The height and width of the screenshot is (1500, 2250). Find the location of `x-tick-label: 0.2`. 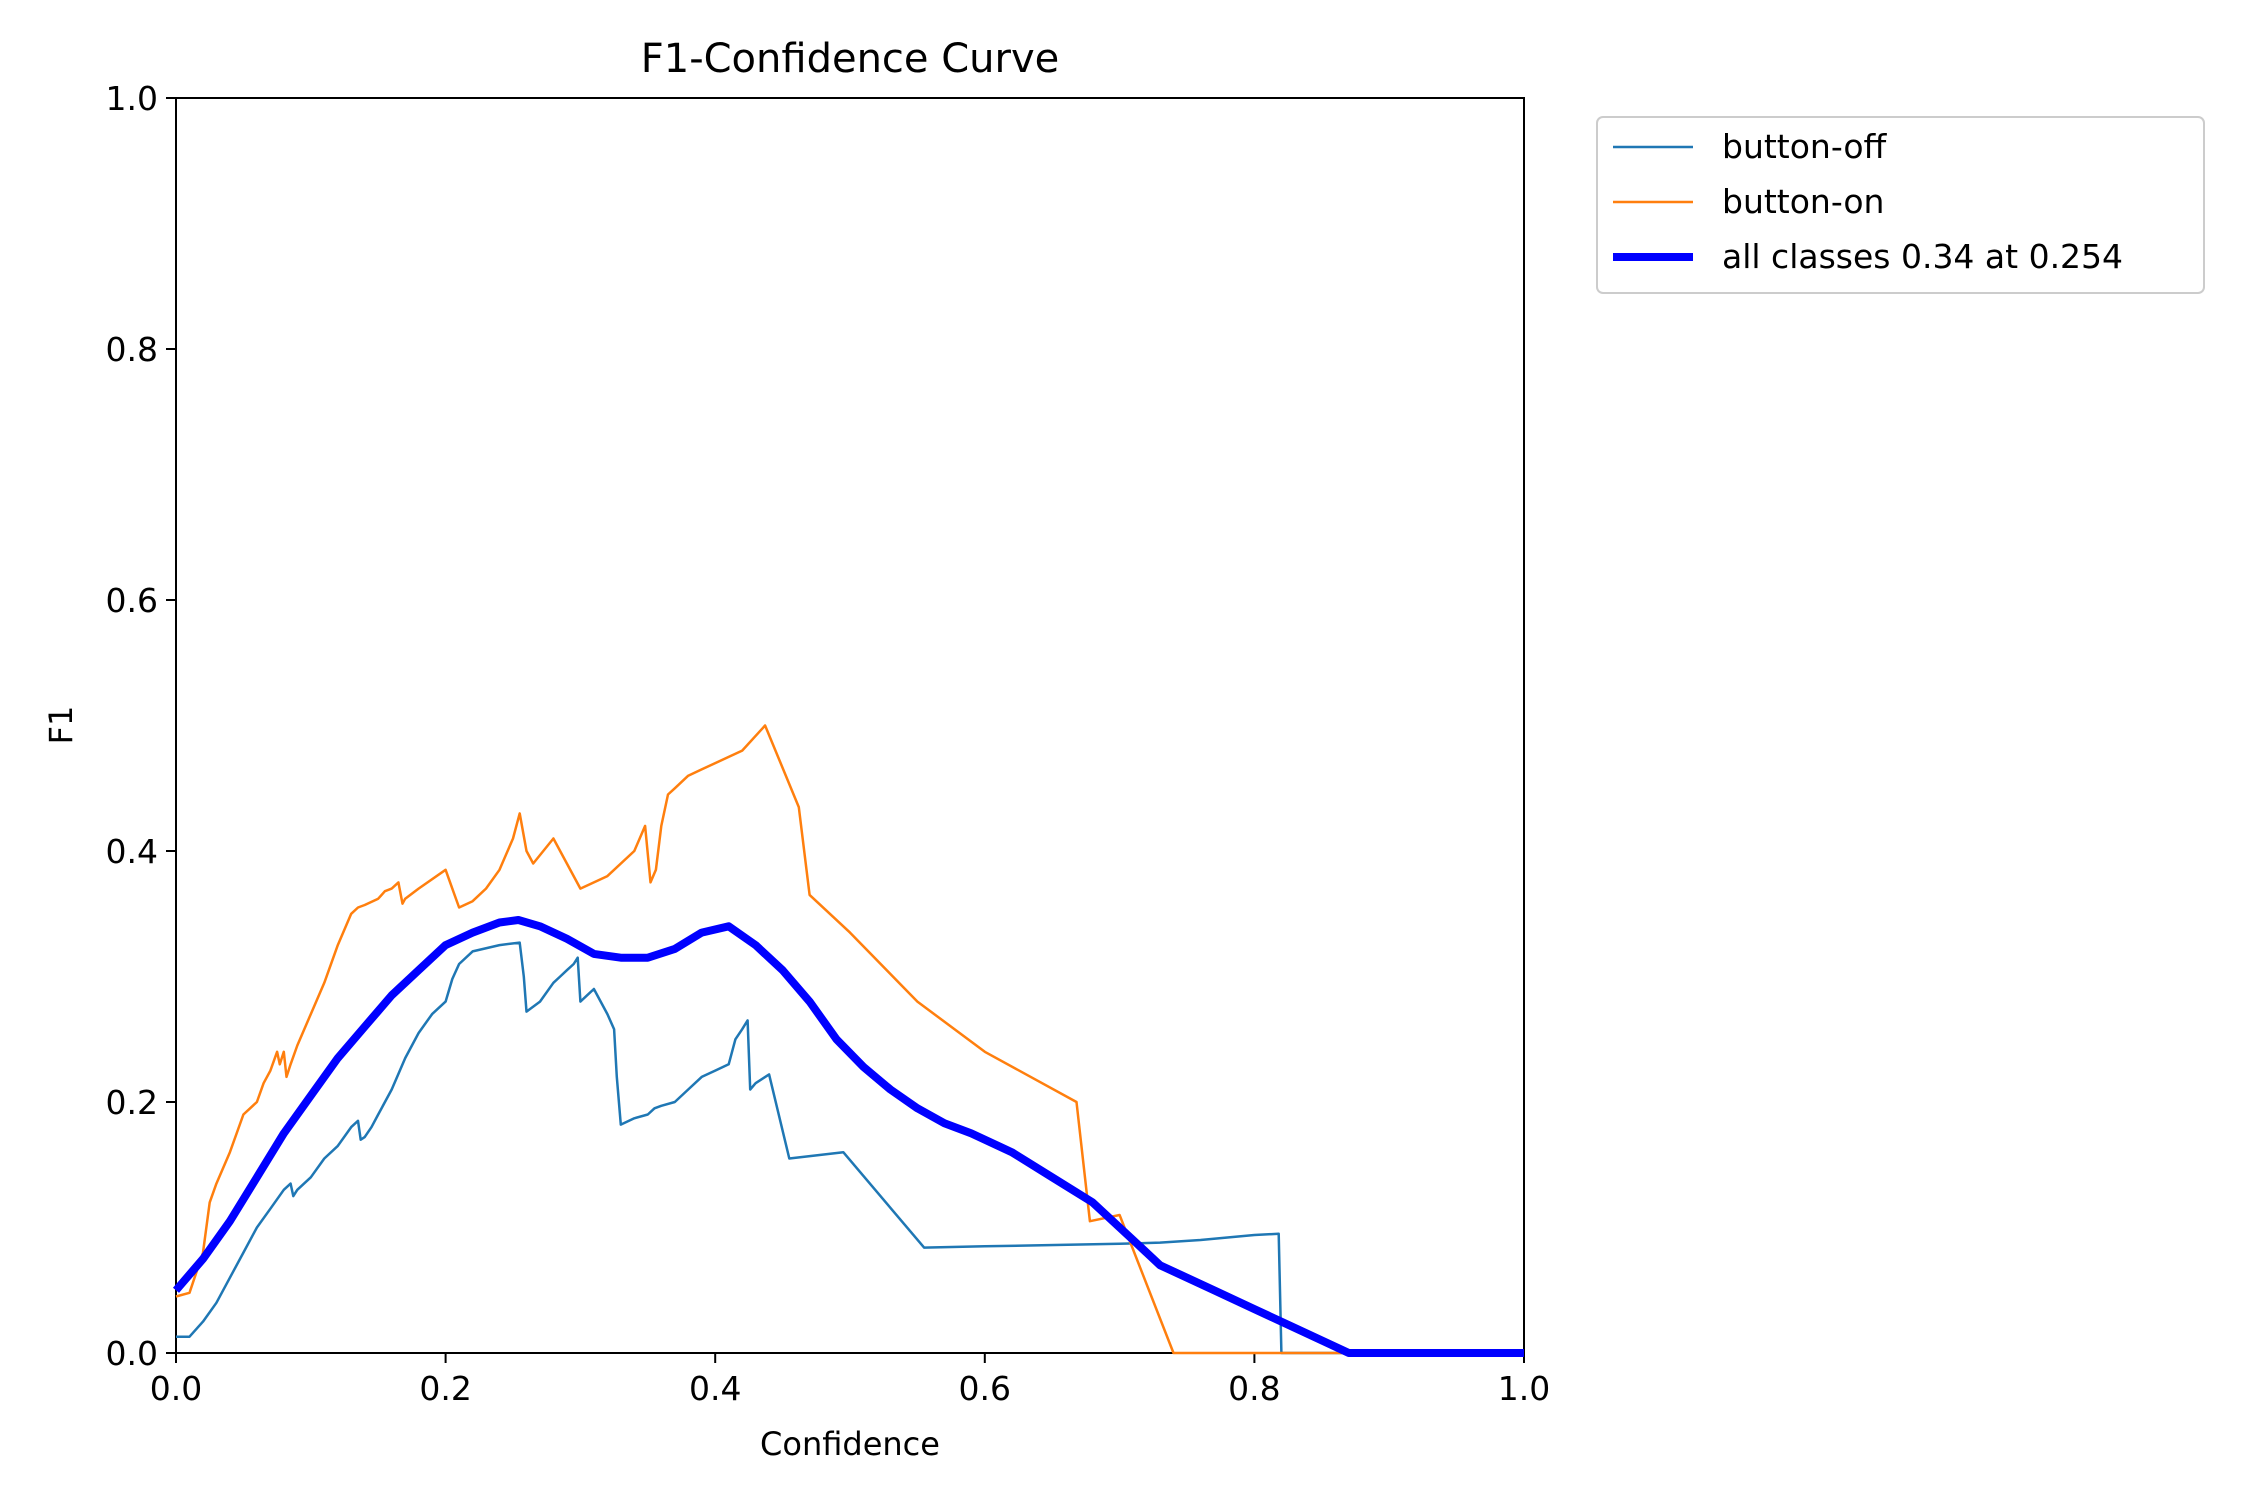

x-tick-label: 0.2 is located at coordinates (445, 1388).